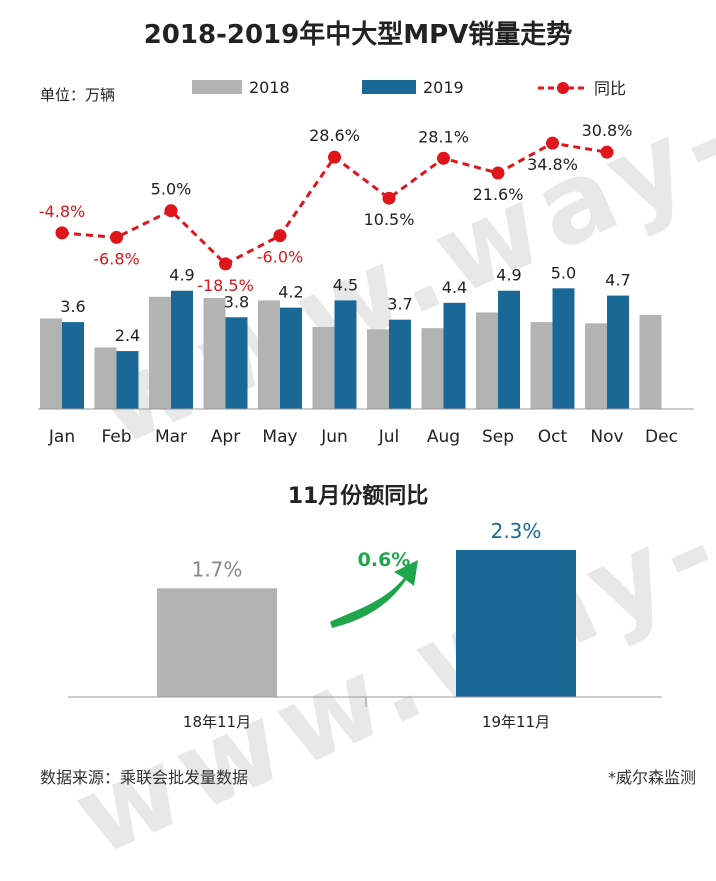  Describe the element at coordinates (389, 219) in the screenshot. I see `yoy-label-jul: 10.5%` at that location.